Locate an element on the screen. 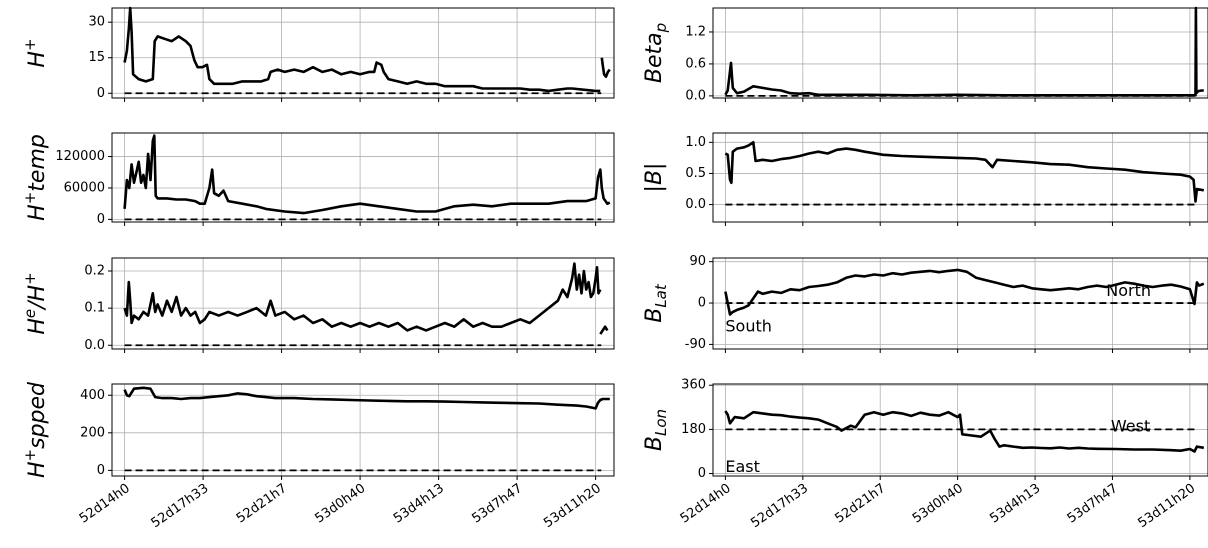  chart-panel-1: 0 15 30 H+ is located at coordinates (318, 54).